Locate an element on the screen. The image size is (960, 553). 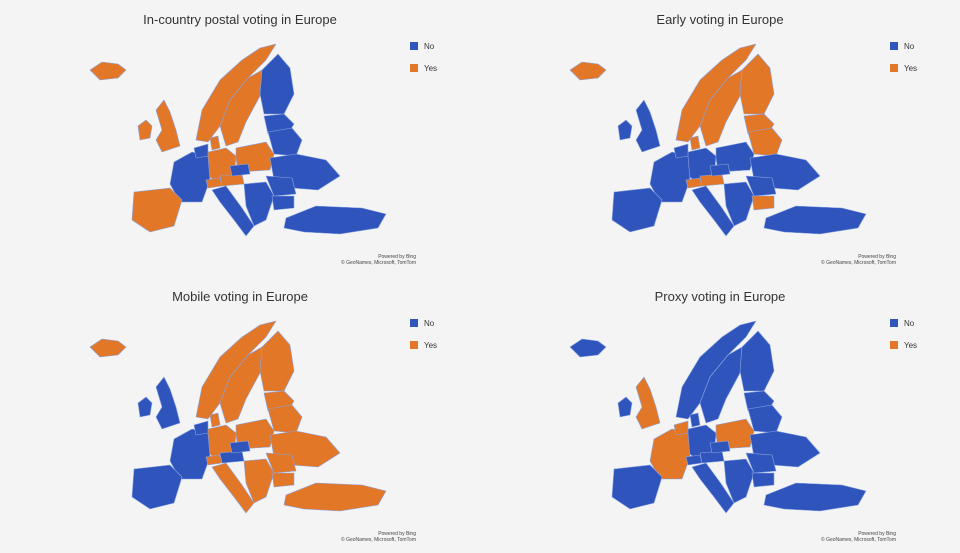
map-title: Early voting in Europe is located at coordinates (720, 19).